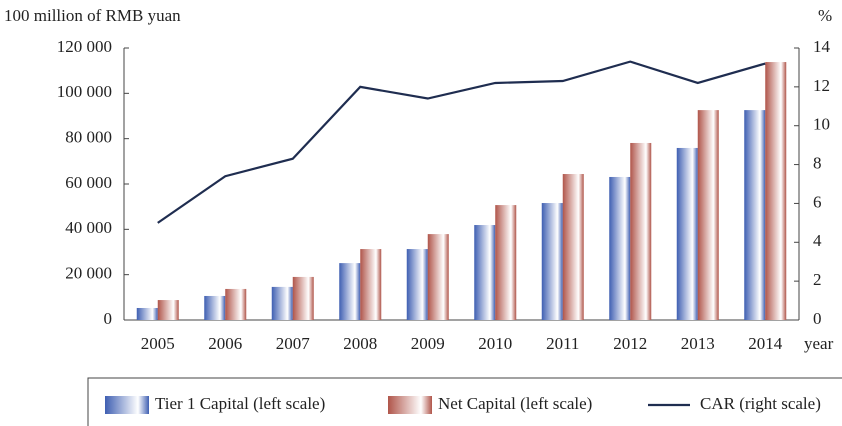  What do you see at coordinates (630, 343) in the screenshot?
I see `x-tick-label: 2012` at bounding box center [630, 343].